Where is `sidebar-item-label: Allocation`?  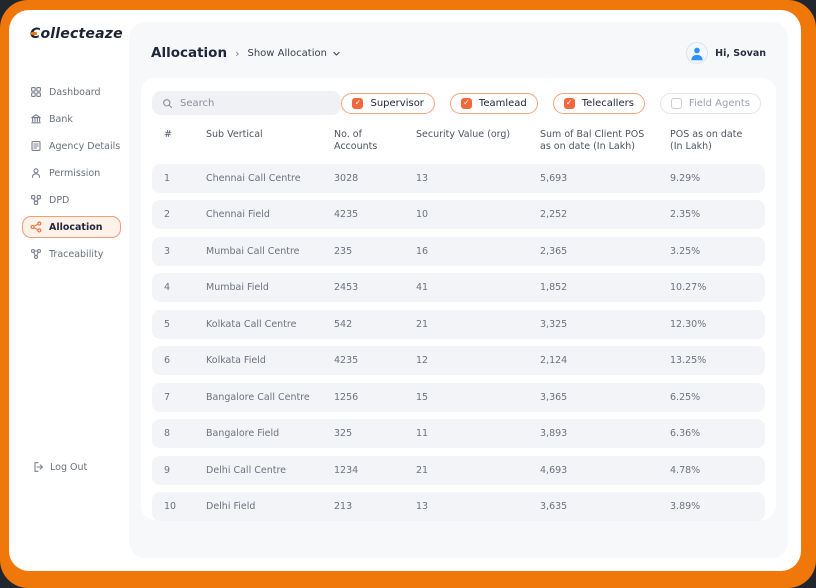
sidebar-item-label: Allocation is located at coordinates (76, 227).